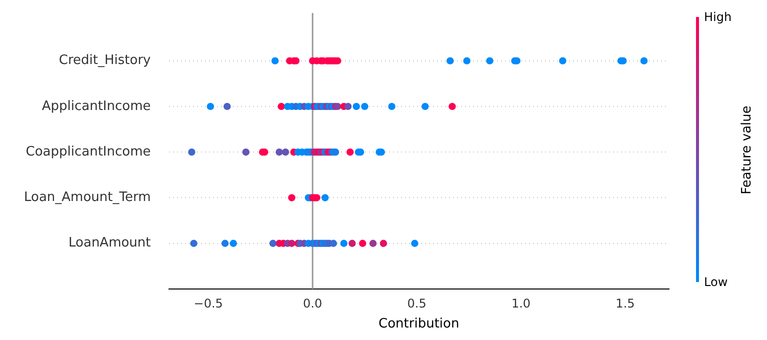 The width and height of the screenshot is (767, 340). Describe the element at coordinates (87, 198) in the screenshot. I see `y-tick-label: Loan_Amount_Term` at that location.